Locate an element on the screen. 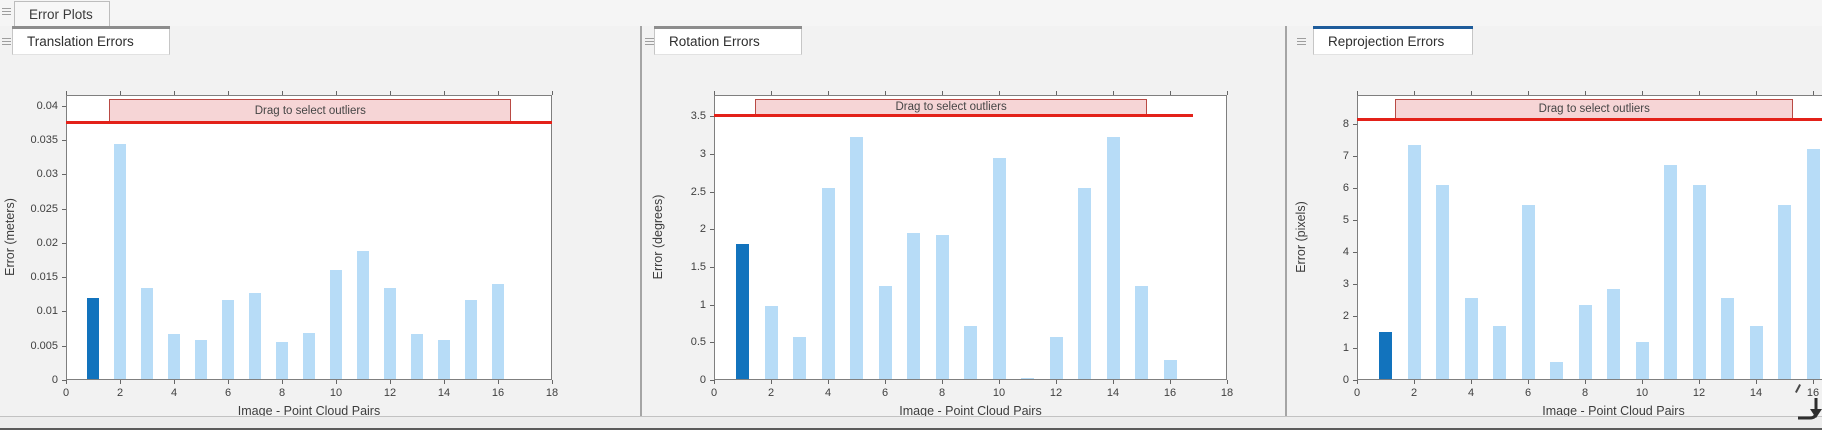  y-tick-label: 3 is located at coordinates (702, 153).